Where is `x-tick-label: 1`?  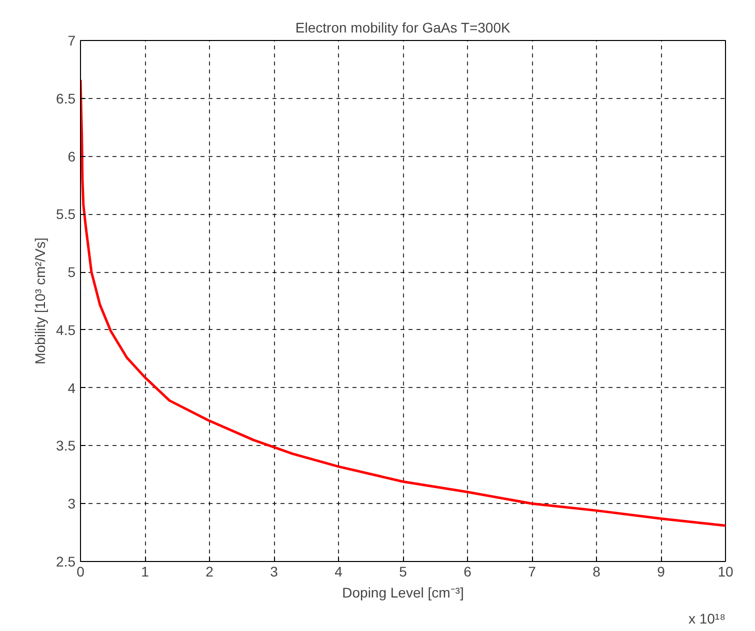
x-tick-label: 1 is located at coordinates (145, 572).